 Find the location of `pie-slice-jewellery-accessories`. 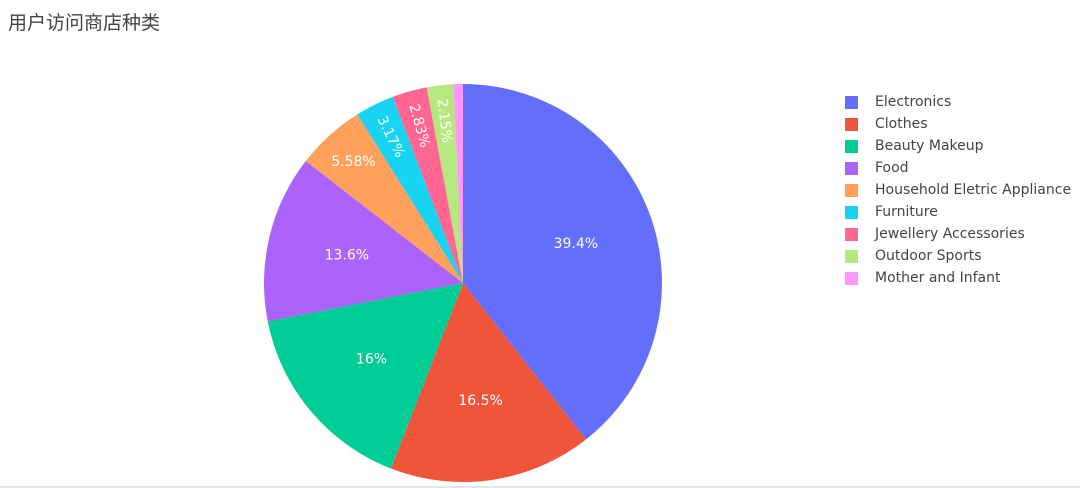

pie-slice-jewellery-accessories is located at coordinates (427, 185).